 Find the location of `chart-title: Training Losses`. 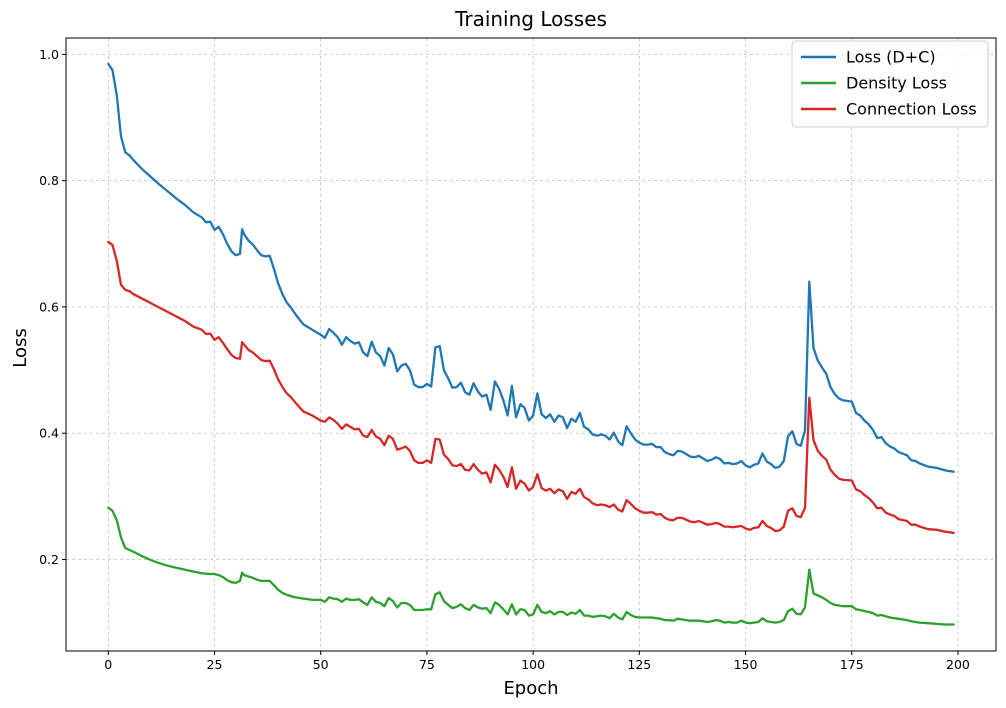

chart-title: Training Losses is located at coordinates (530, 19).